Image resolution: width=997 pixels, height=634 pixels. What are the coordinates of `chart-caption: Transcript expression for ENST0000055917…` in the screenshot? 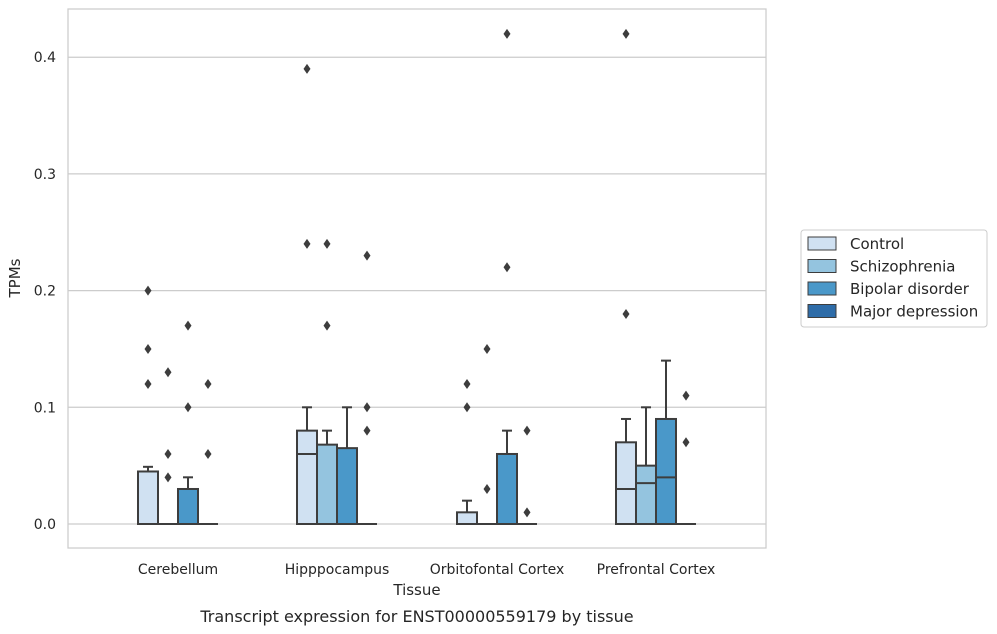 It's located at (416, 616).